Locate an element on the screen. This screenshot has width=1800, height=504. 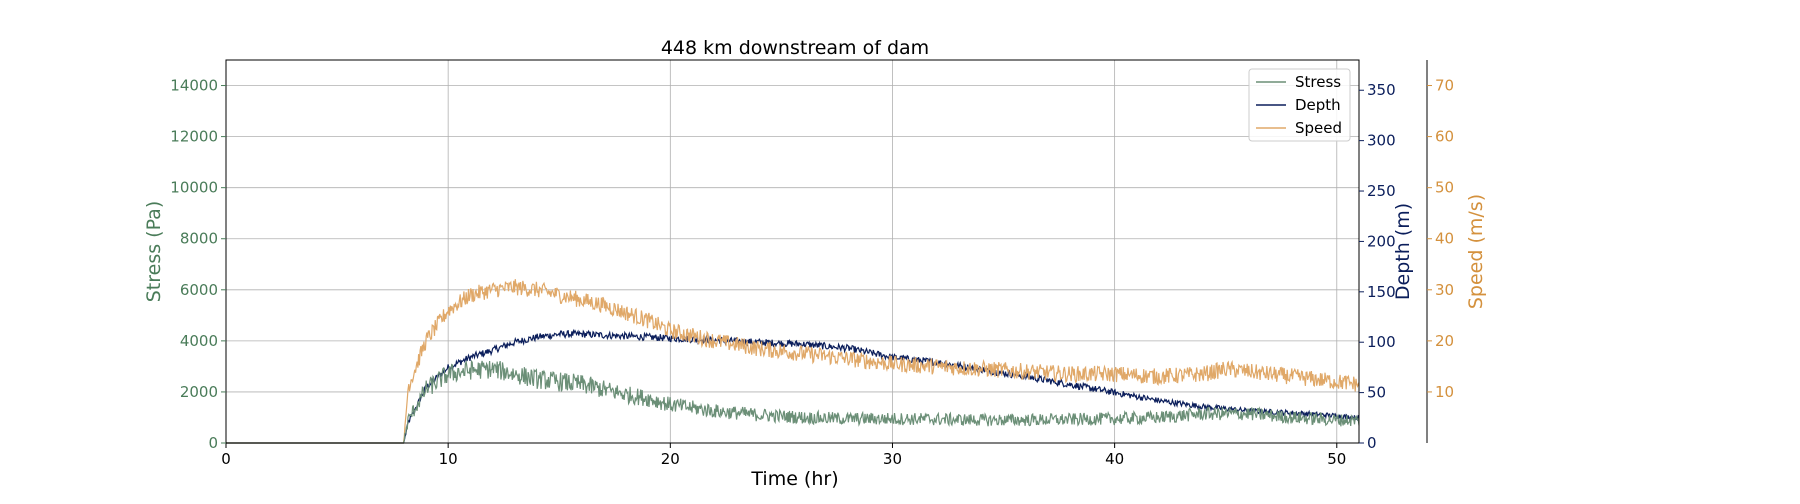
series-line-depth is located at coordinates (793, 386).